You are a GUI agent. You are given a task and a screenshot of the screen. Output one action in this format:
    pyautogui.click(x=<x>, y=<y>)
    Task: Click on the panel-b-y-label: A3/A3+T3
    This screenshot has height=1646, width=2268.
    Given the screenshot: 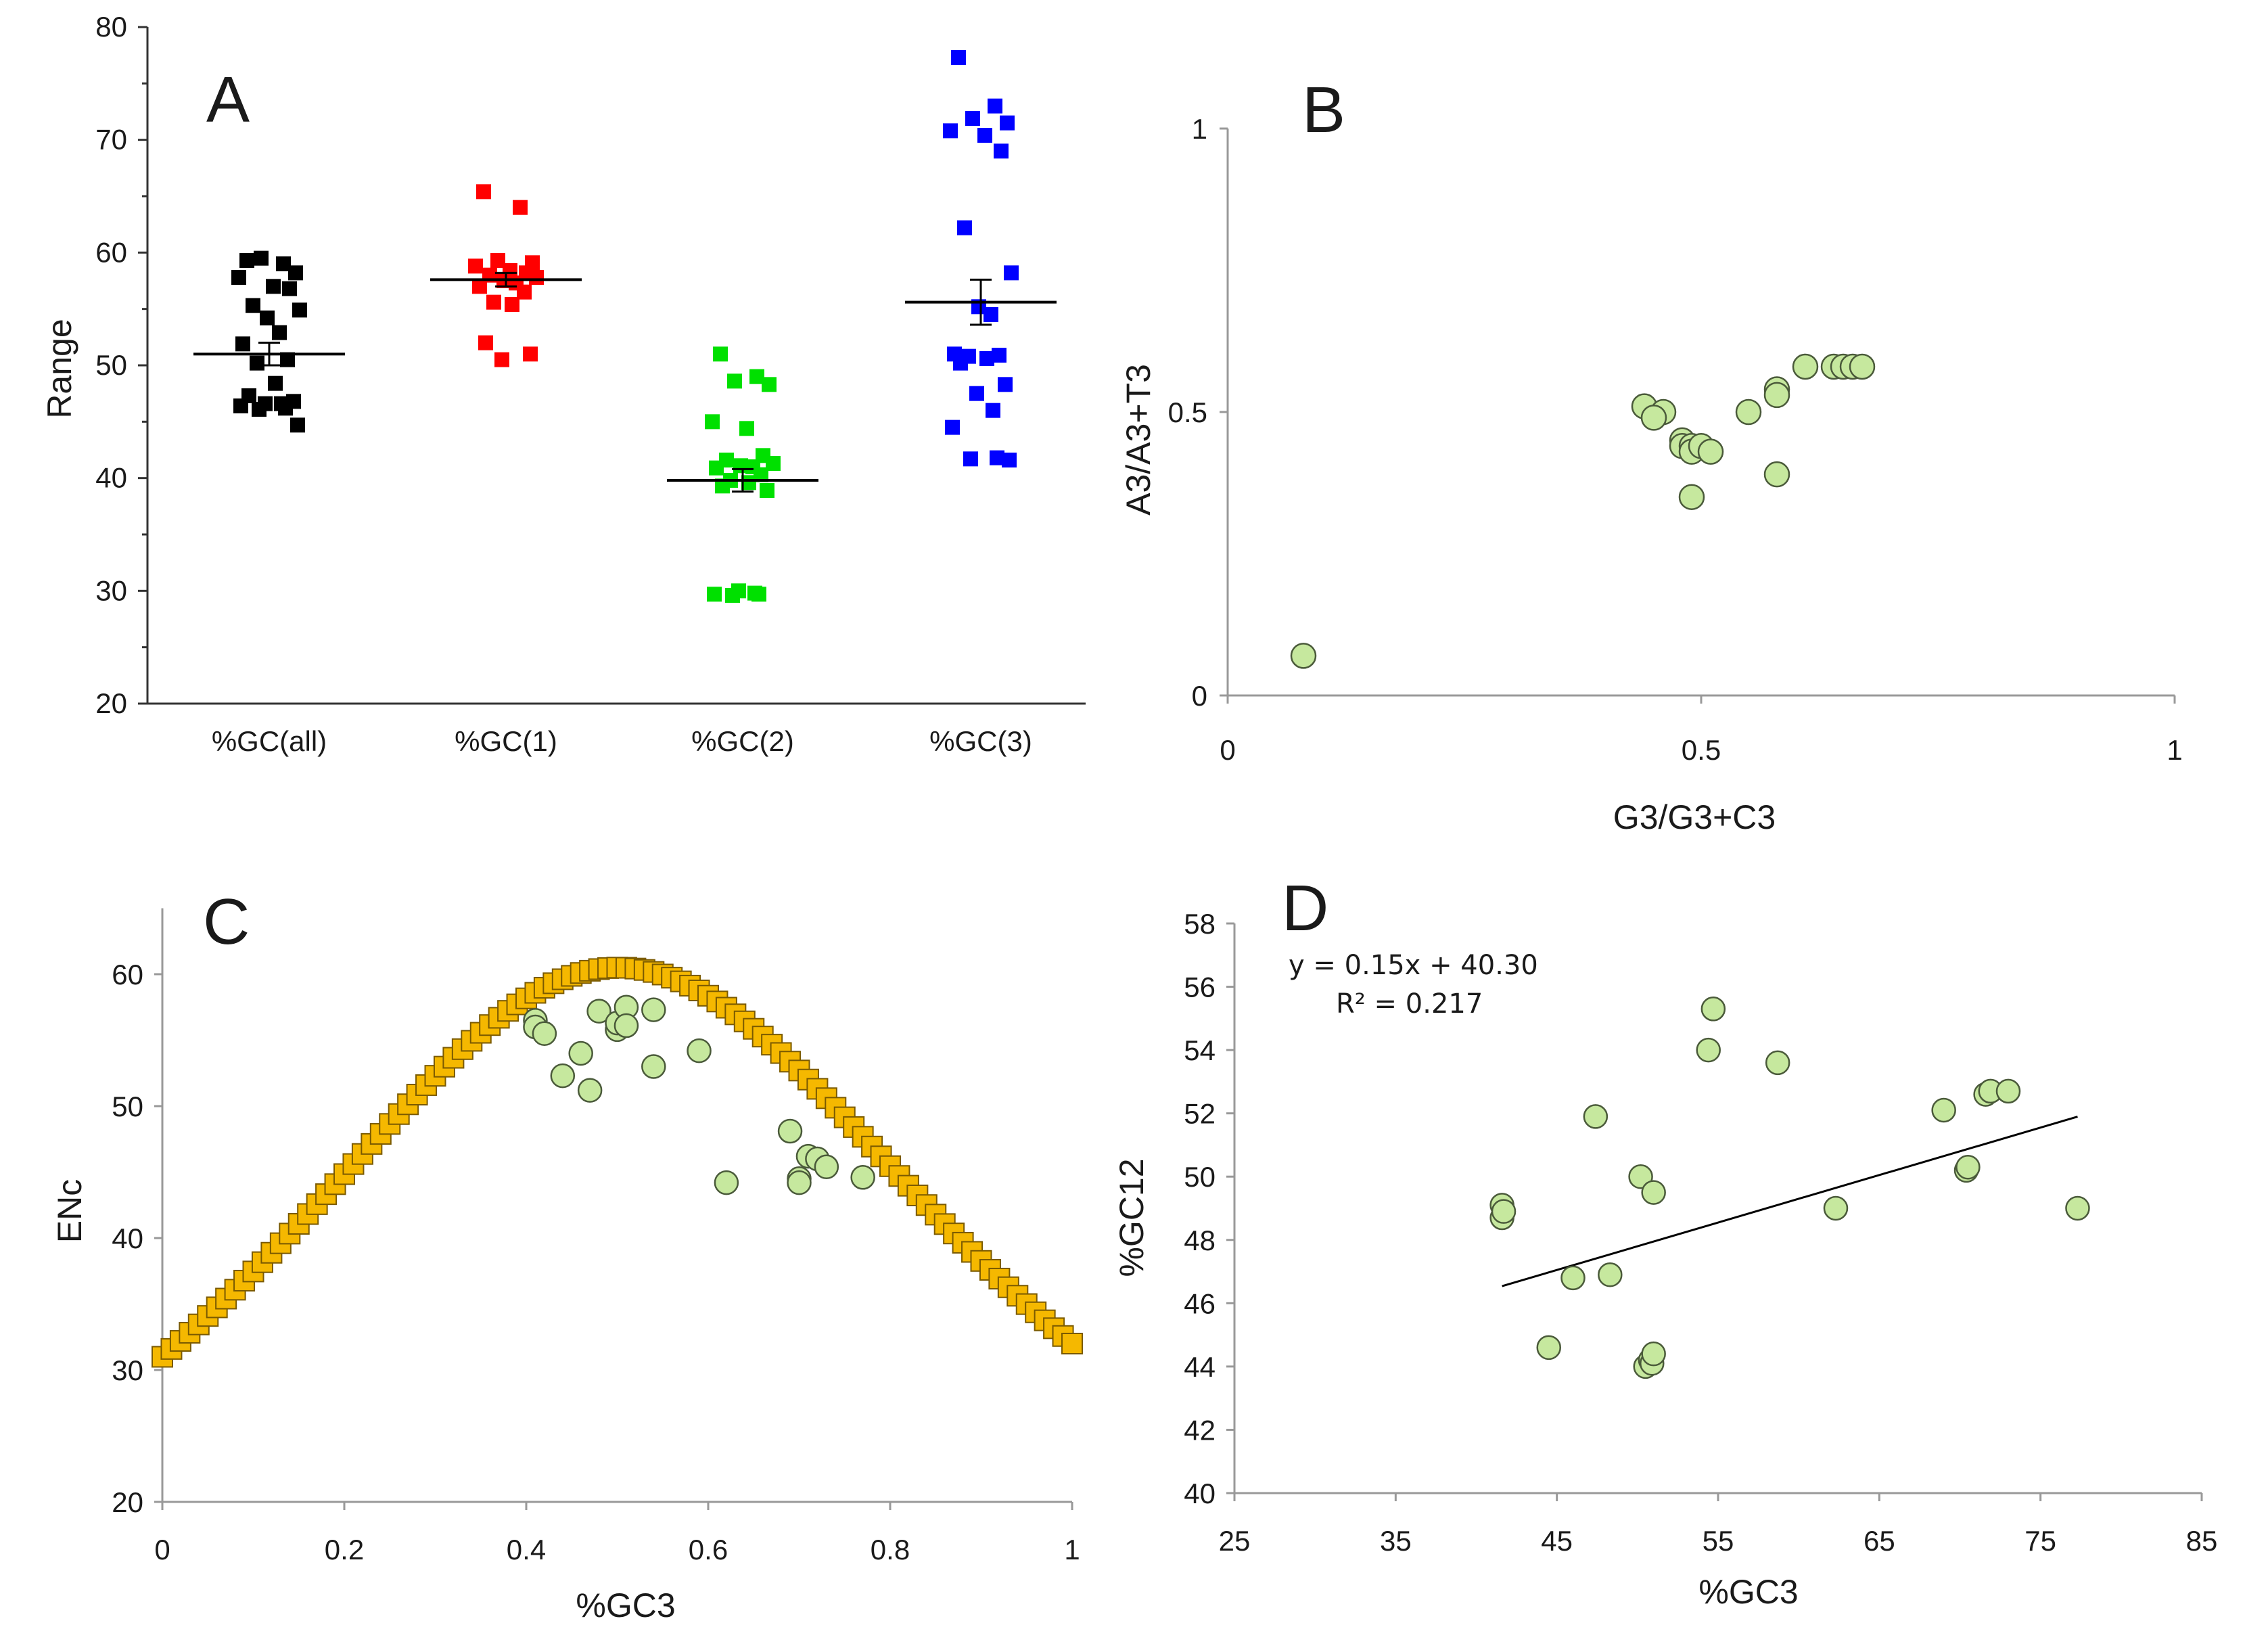 What is the action you would take?
    pyautogui.click(x=1138, y=440)
    